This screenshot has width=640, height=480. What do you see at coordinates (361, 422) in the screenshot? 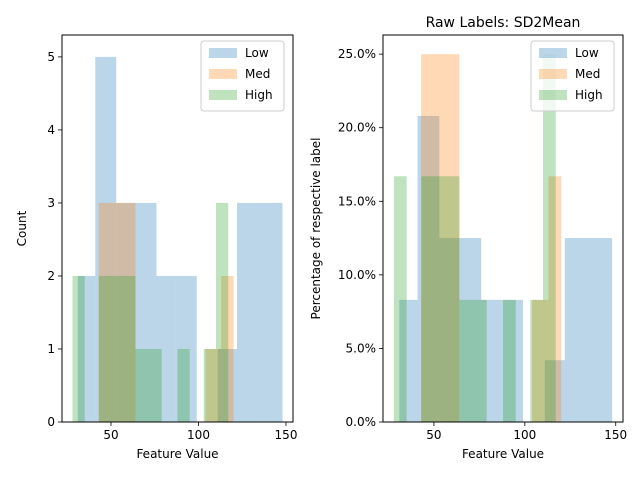
I see `y-tick-label-right-0: 0.0%` at bounding box center [361, 422].